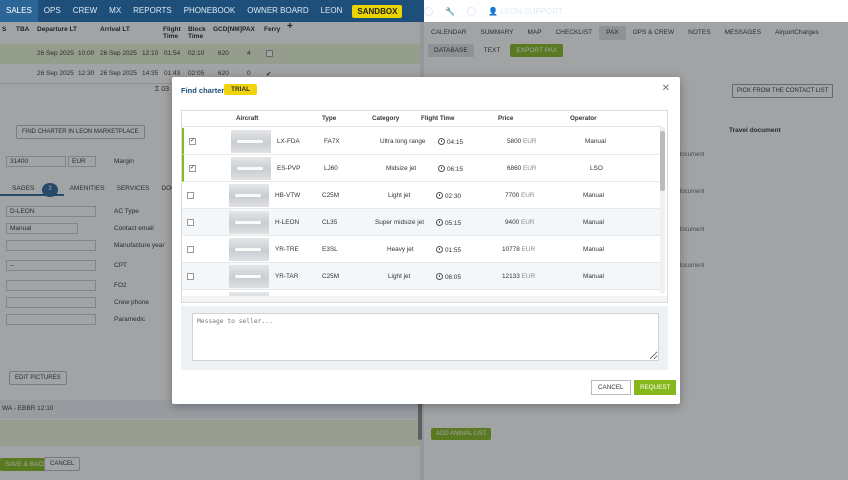  What do you see at coordinates (593, 249) in the screenshot?
I see `operator: Manual` at bounding box center [593, 249].